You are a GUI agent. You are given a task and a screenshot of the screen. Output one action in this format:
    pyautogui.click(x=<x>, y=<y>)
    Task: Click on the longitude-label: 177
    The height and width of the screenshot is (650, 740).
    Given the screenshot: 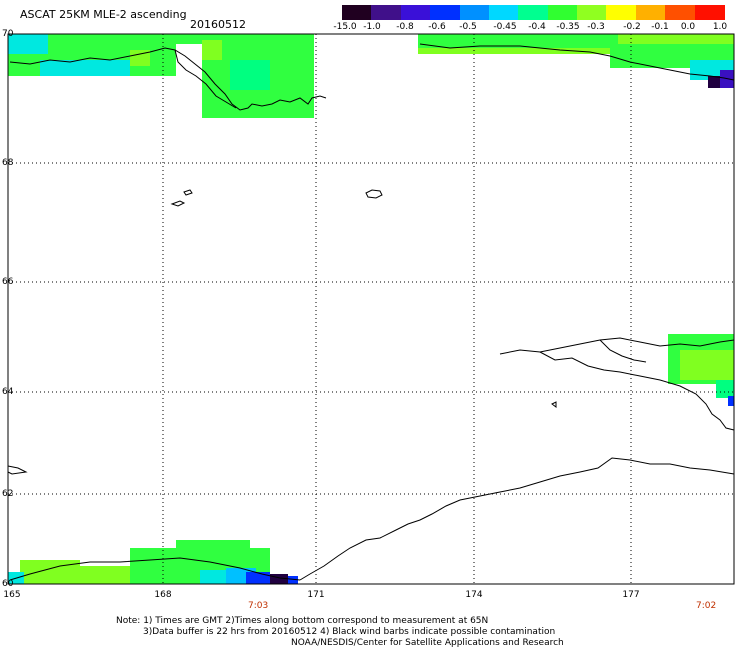 What is the action you would take?
    pyautogui.click(x=631, y=595)
    